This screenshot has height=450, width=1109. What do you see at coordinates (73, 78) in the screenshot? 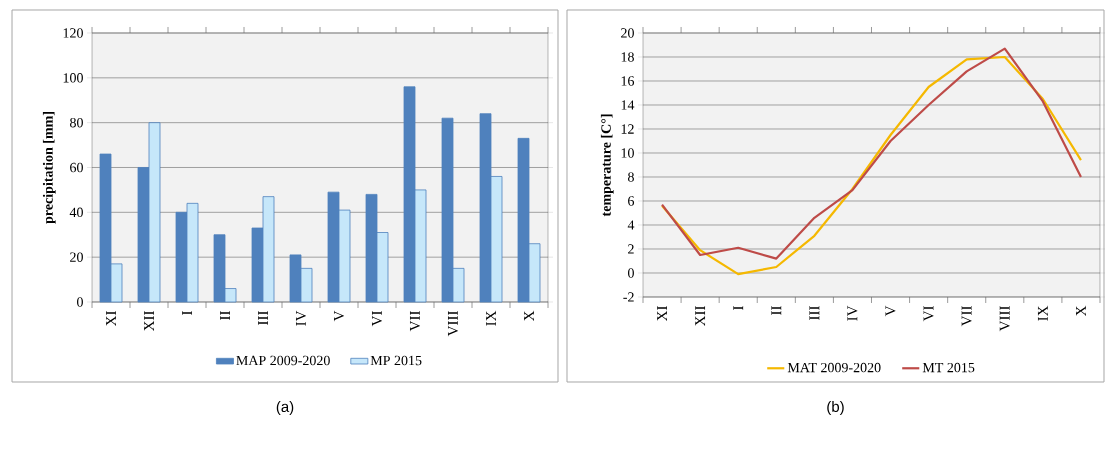
I see `y-tick-label: 100` at bounding box center [73, 78].